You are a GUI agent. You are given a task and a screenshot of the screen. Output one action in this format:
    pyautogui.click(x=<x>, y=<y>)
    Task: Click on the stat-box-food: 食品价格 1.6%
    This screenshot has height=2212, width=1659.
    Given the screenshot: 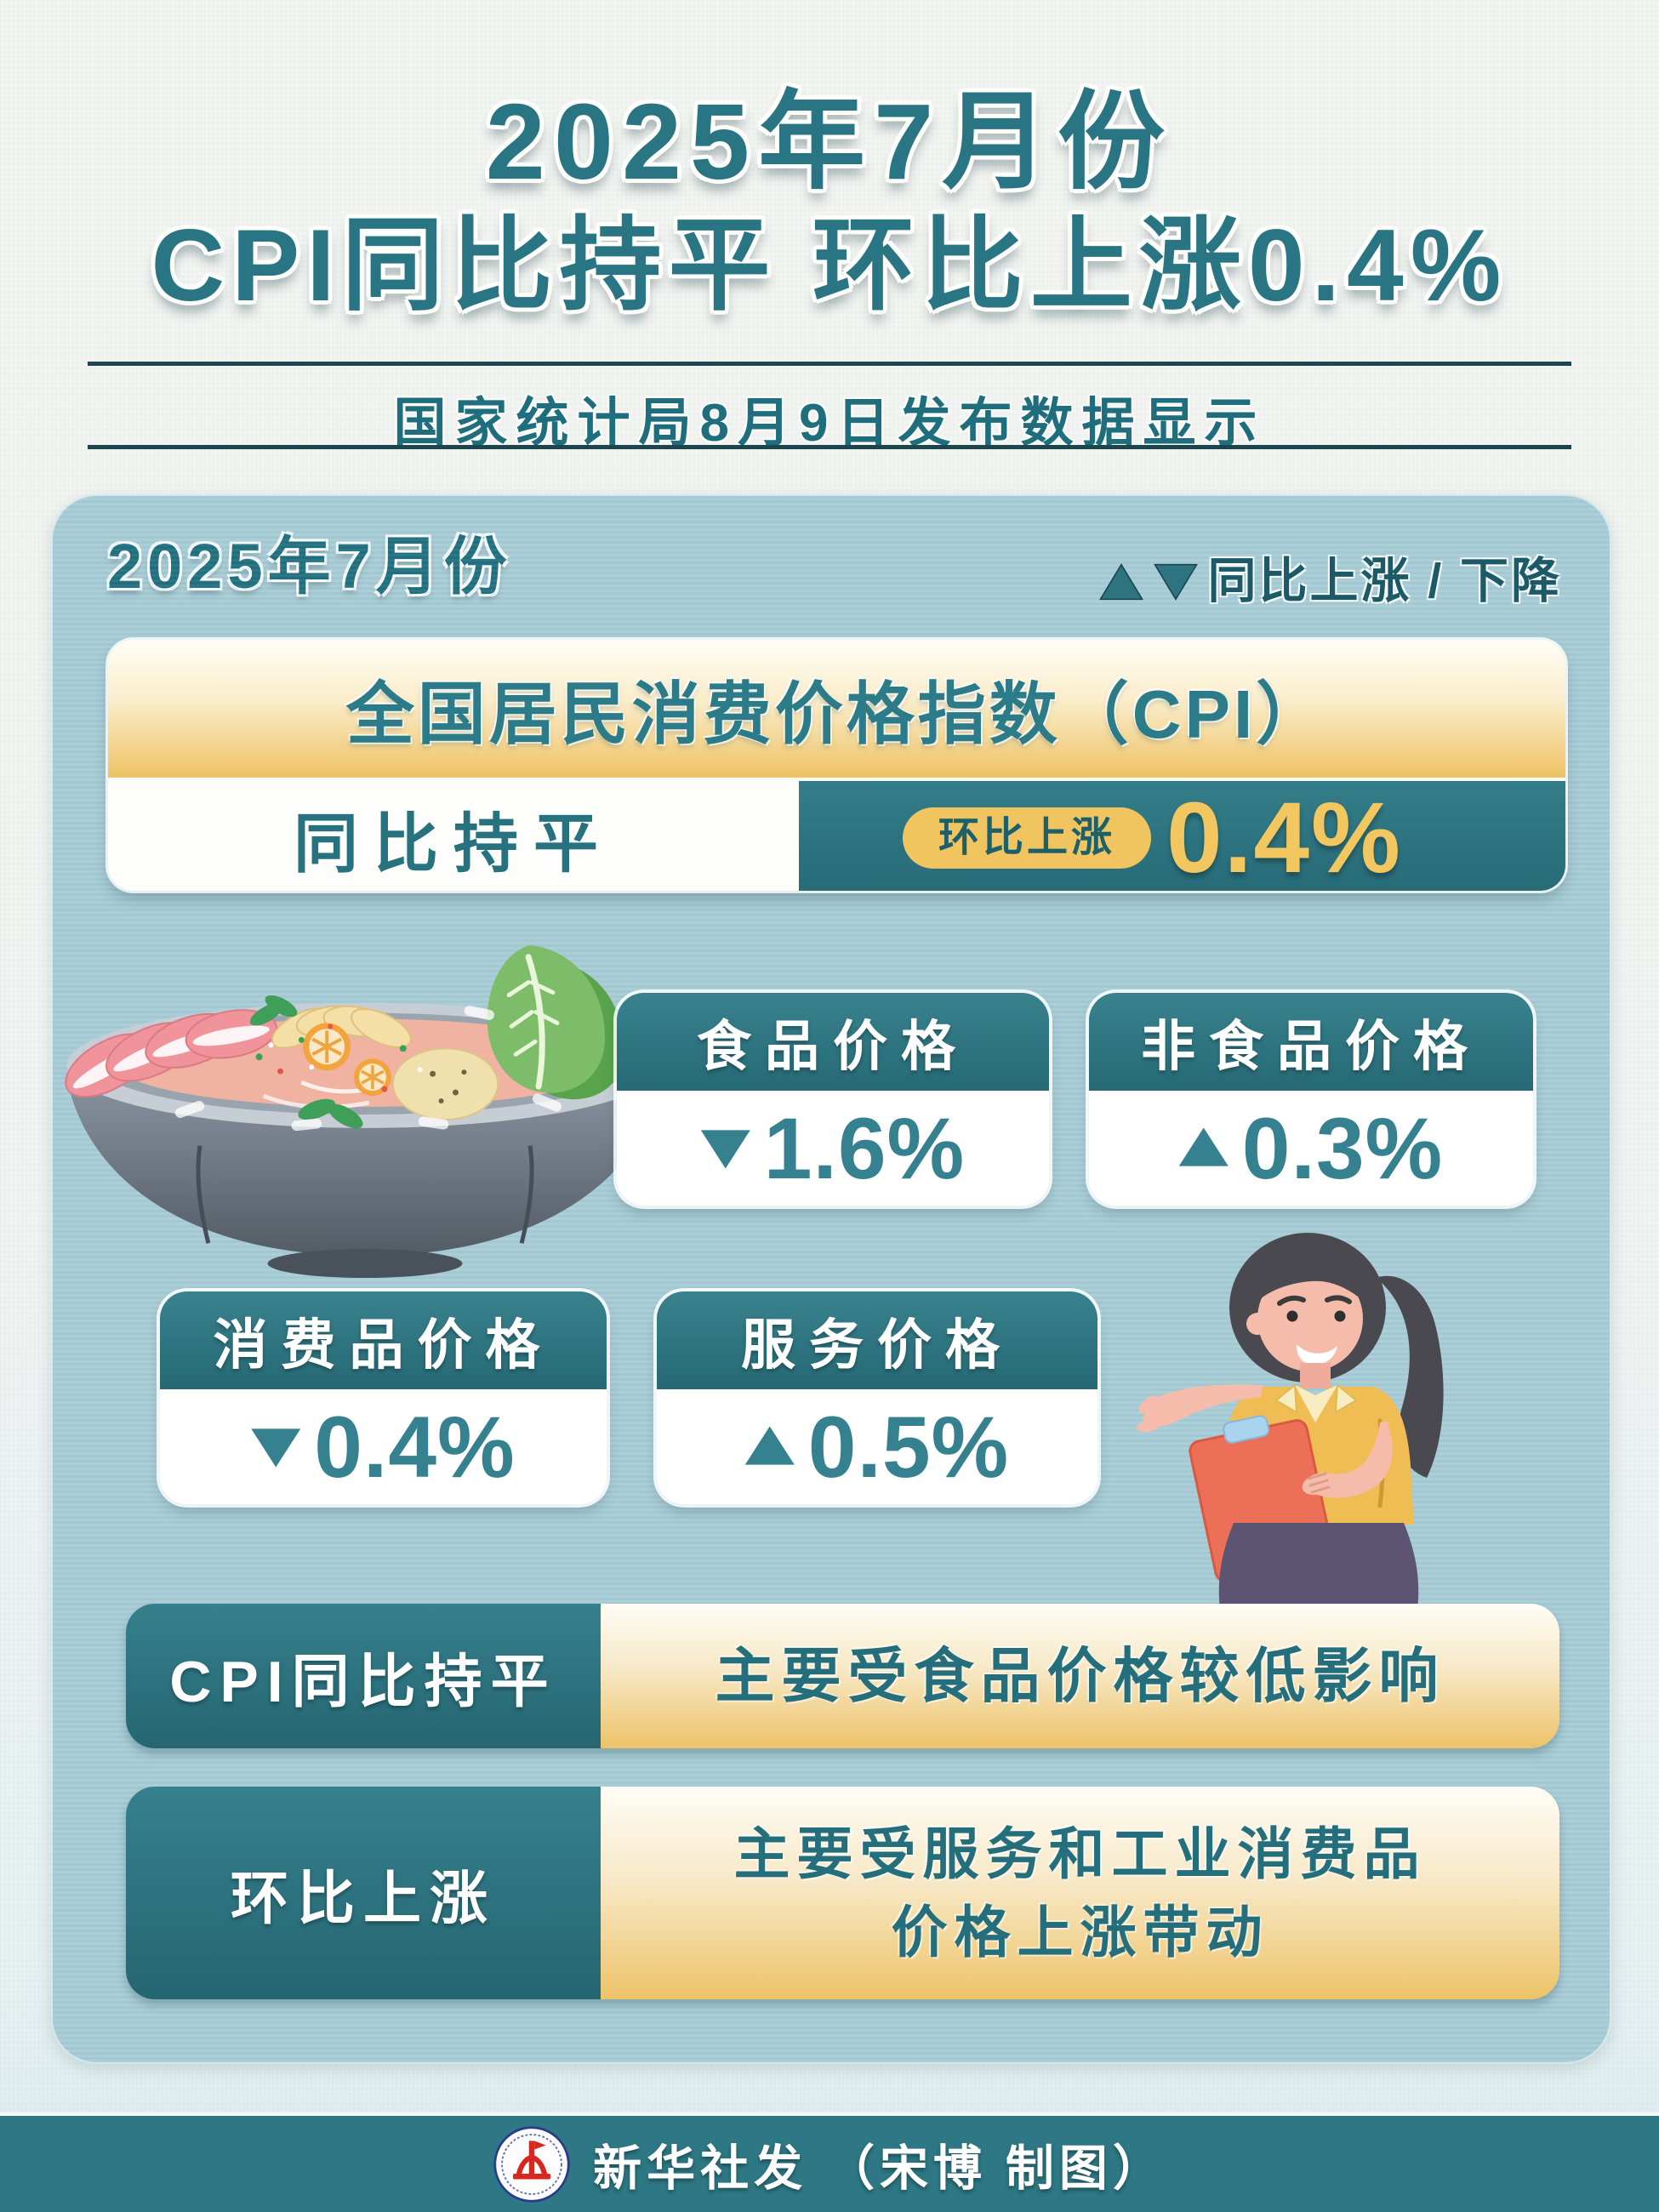 What is the action you would take?
    pyautogui.click(x=833, y=1099)
    